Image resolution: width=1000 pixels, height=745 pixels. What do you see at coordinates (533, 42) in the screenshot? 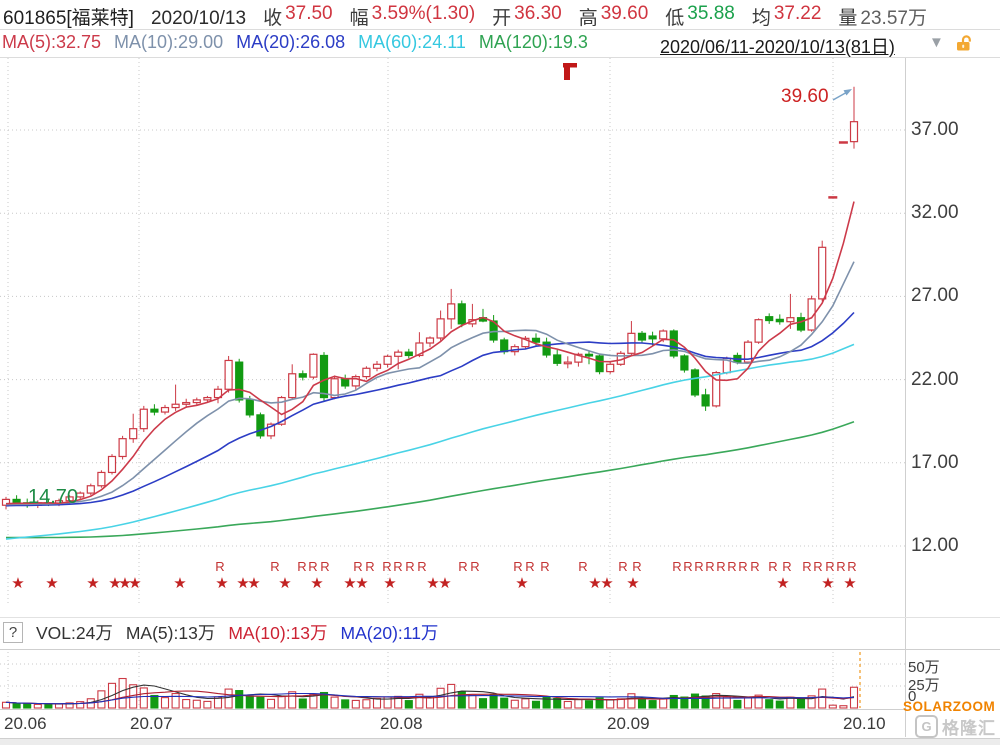
I see `ma120-legend: MA(120):19.3` at bounding box center [533, 42].